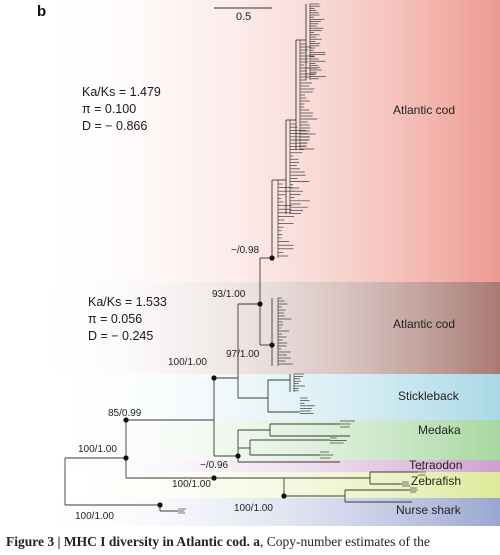 This screenshot has width=500, height=555. What do you see at coordinates (245, 250) in the screenshot?
I see `support-label: −/0.98` at bounding box center [245, 250].